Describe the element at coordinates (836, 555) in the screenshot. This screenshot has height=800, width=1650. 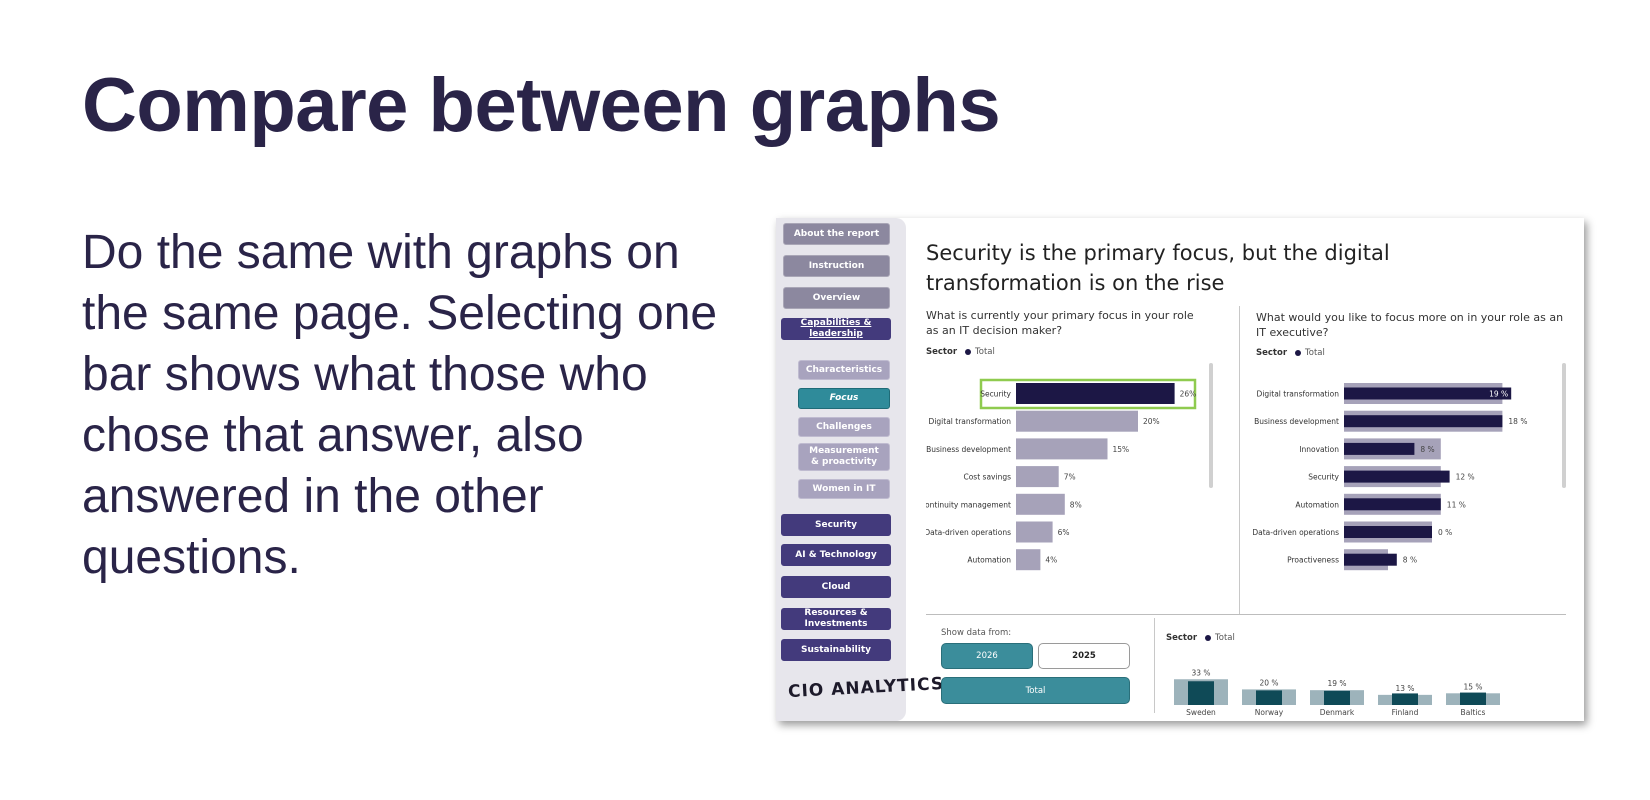
I see `nav-ai-technology: AI & Technology` at that location.